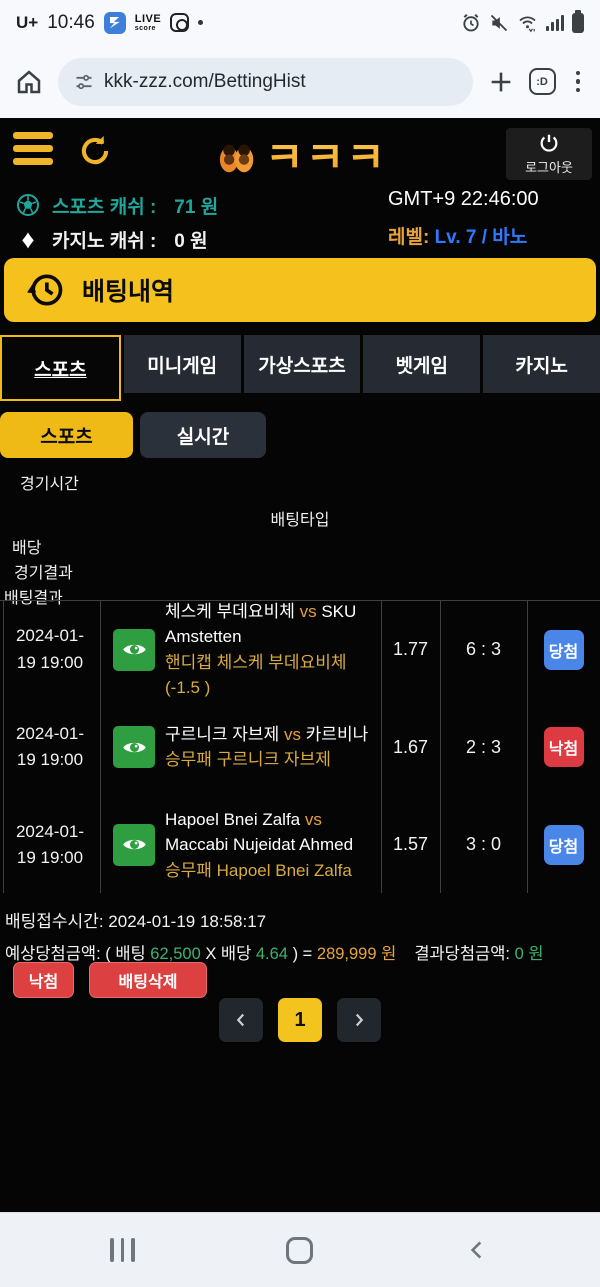 The height and width of the screenshot is (1287, 600). Describe the element at coordinates (410, 746) in the screenshot. I see `odds-value: 1.67` at that location.